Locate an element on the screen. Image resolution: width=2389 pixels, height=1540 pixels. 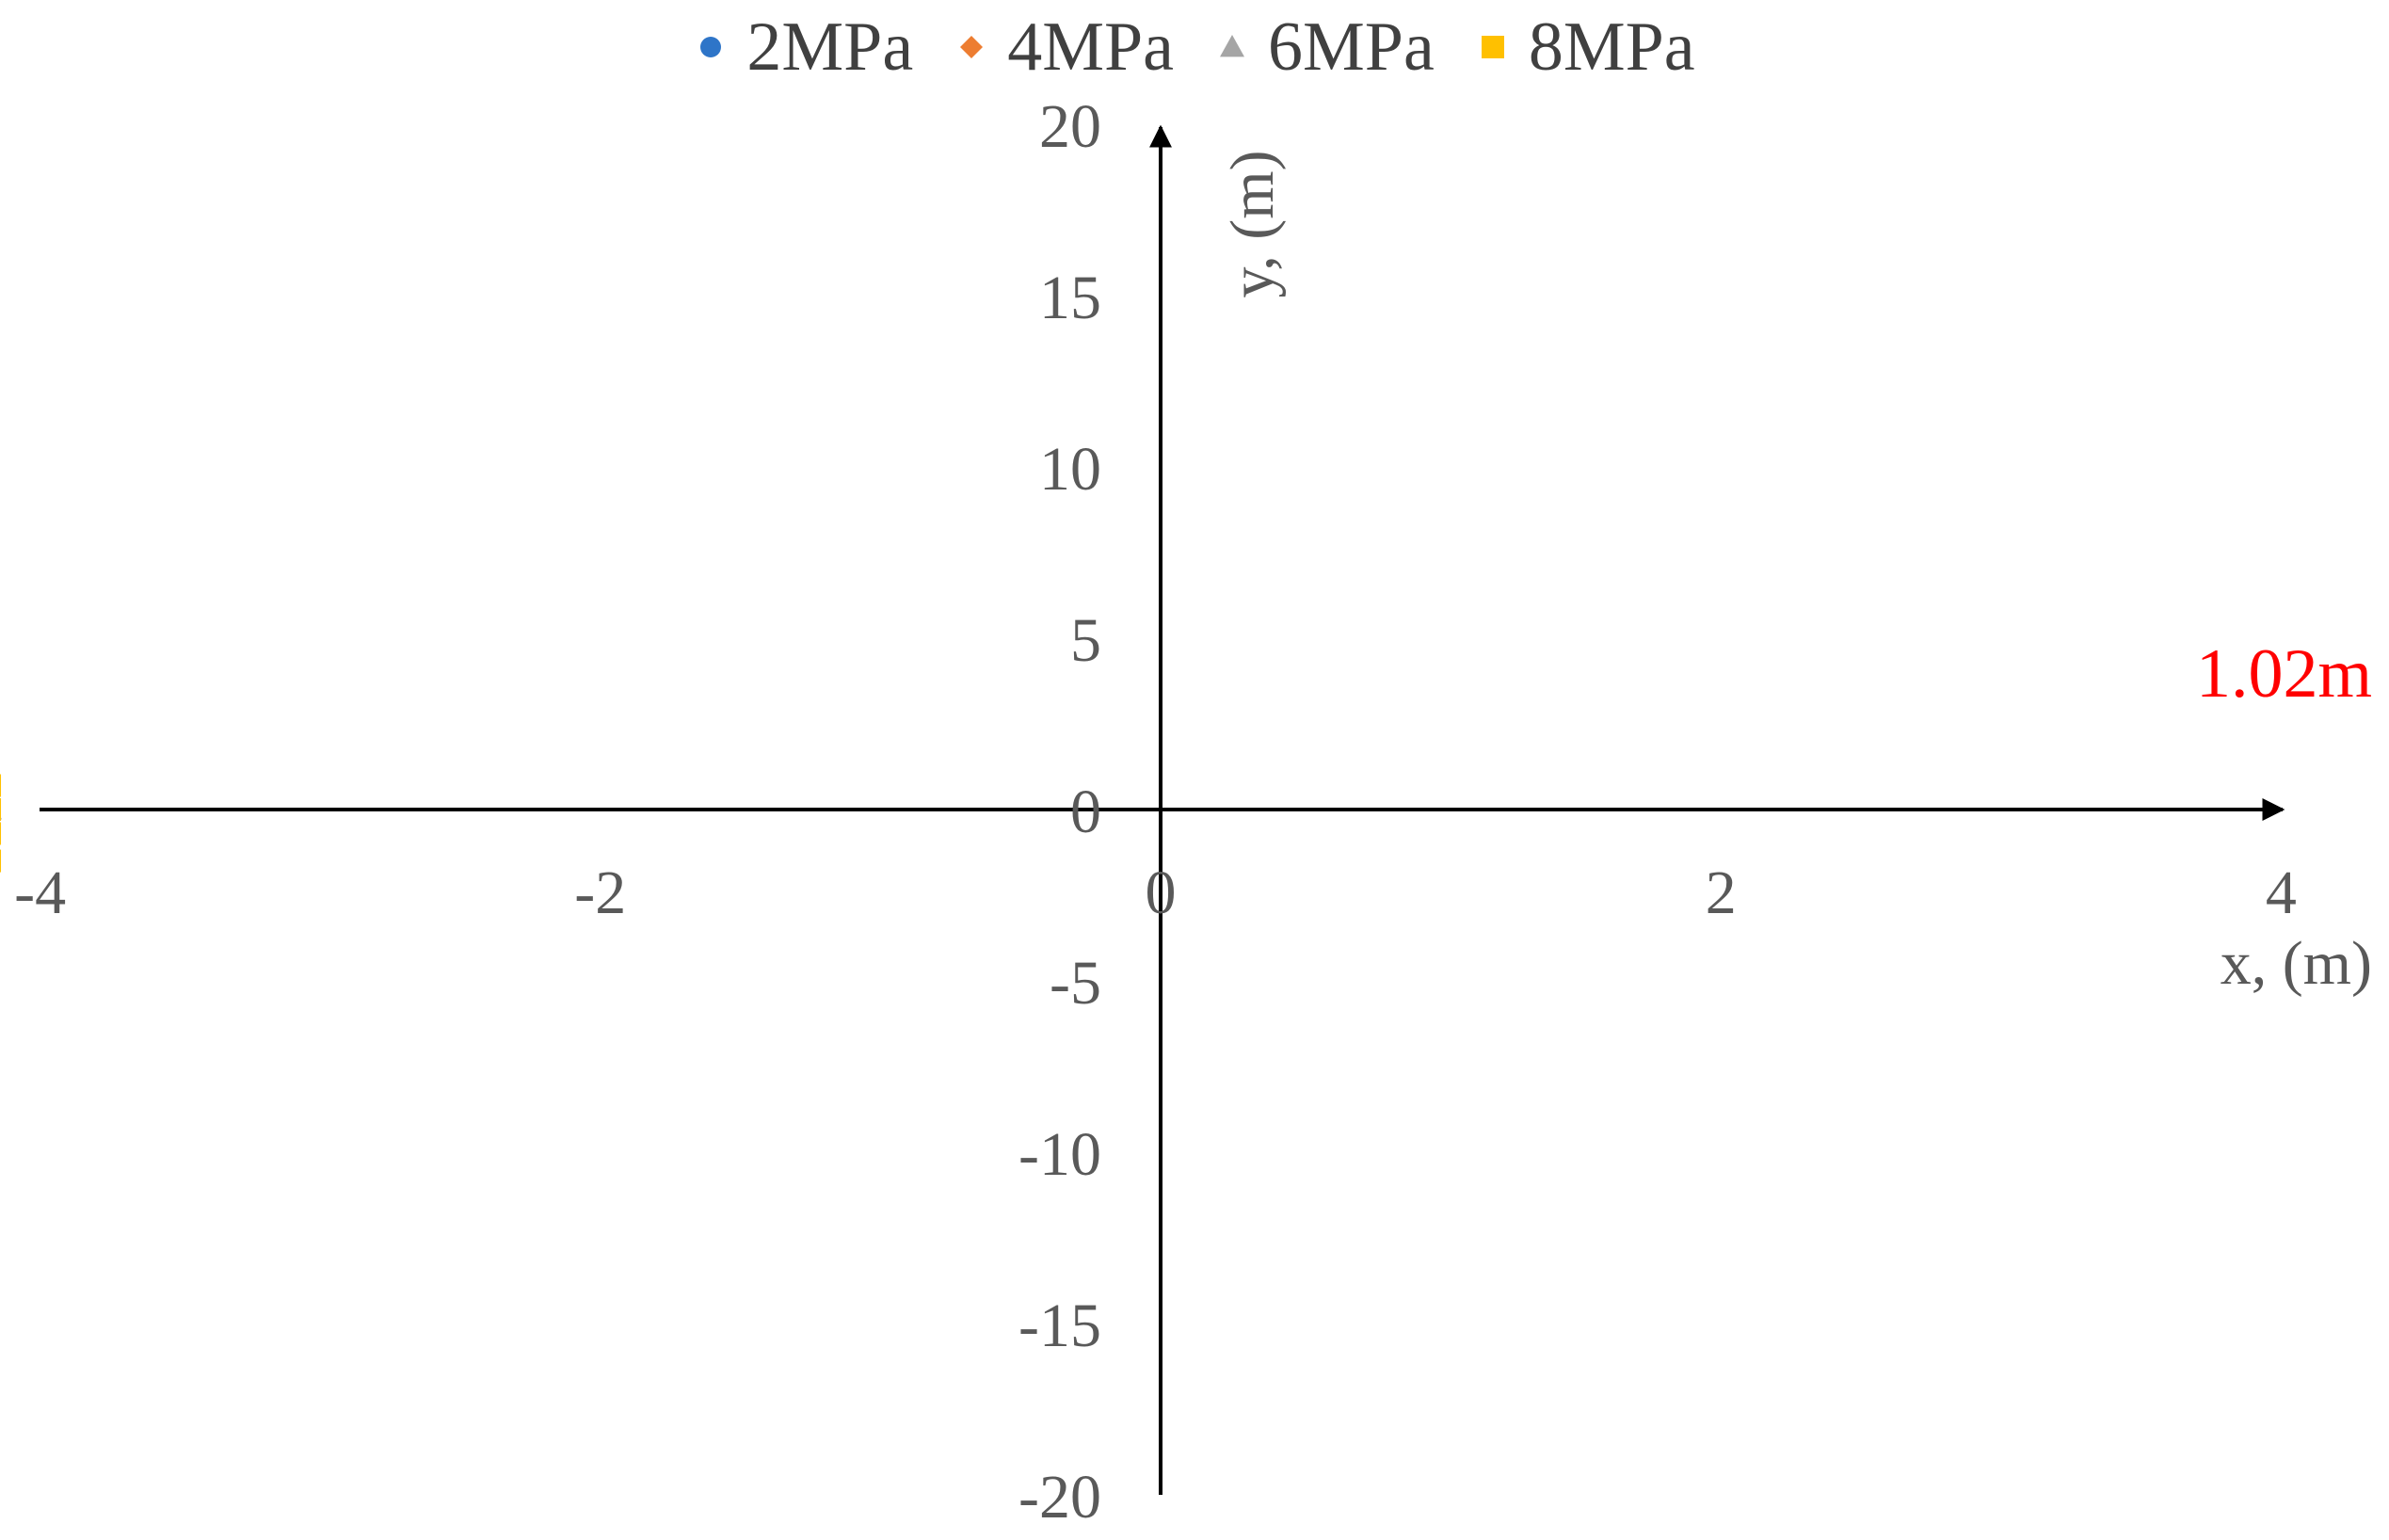
legend-marker-circle-icon is located at coordinates (711, 47).